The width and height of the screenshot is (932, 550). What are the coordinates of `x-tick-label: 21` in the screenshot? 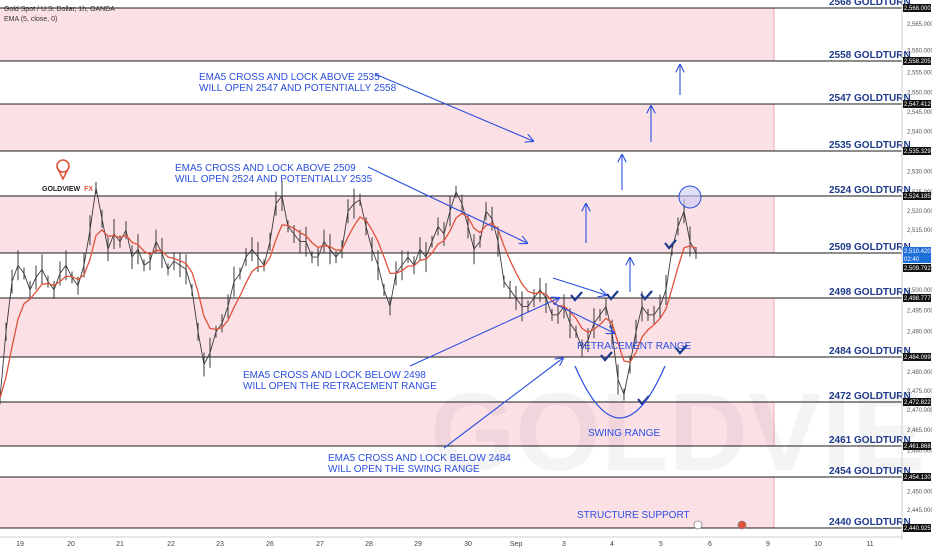 It's located at (120, 544).